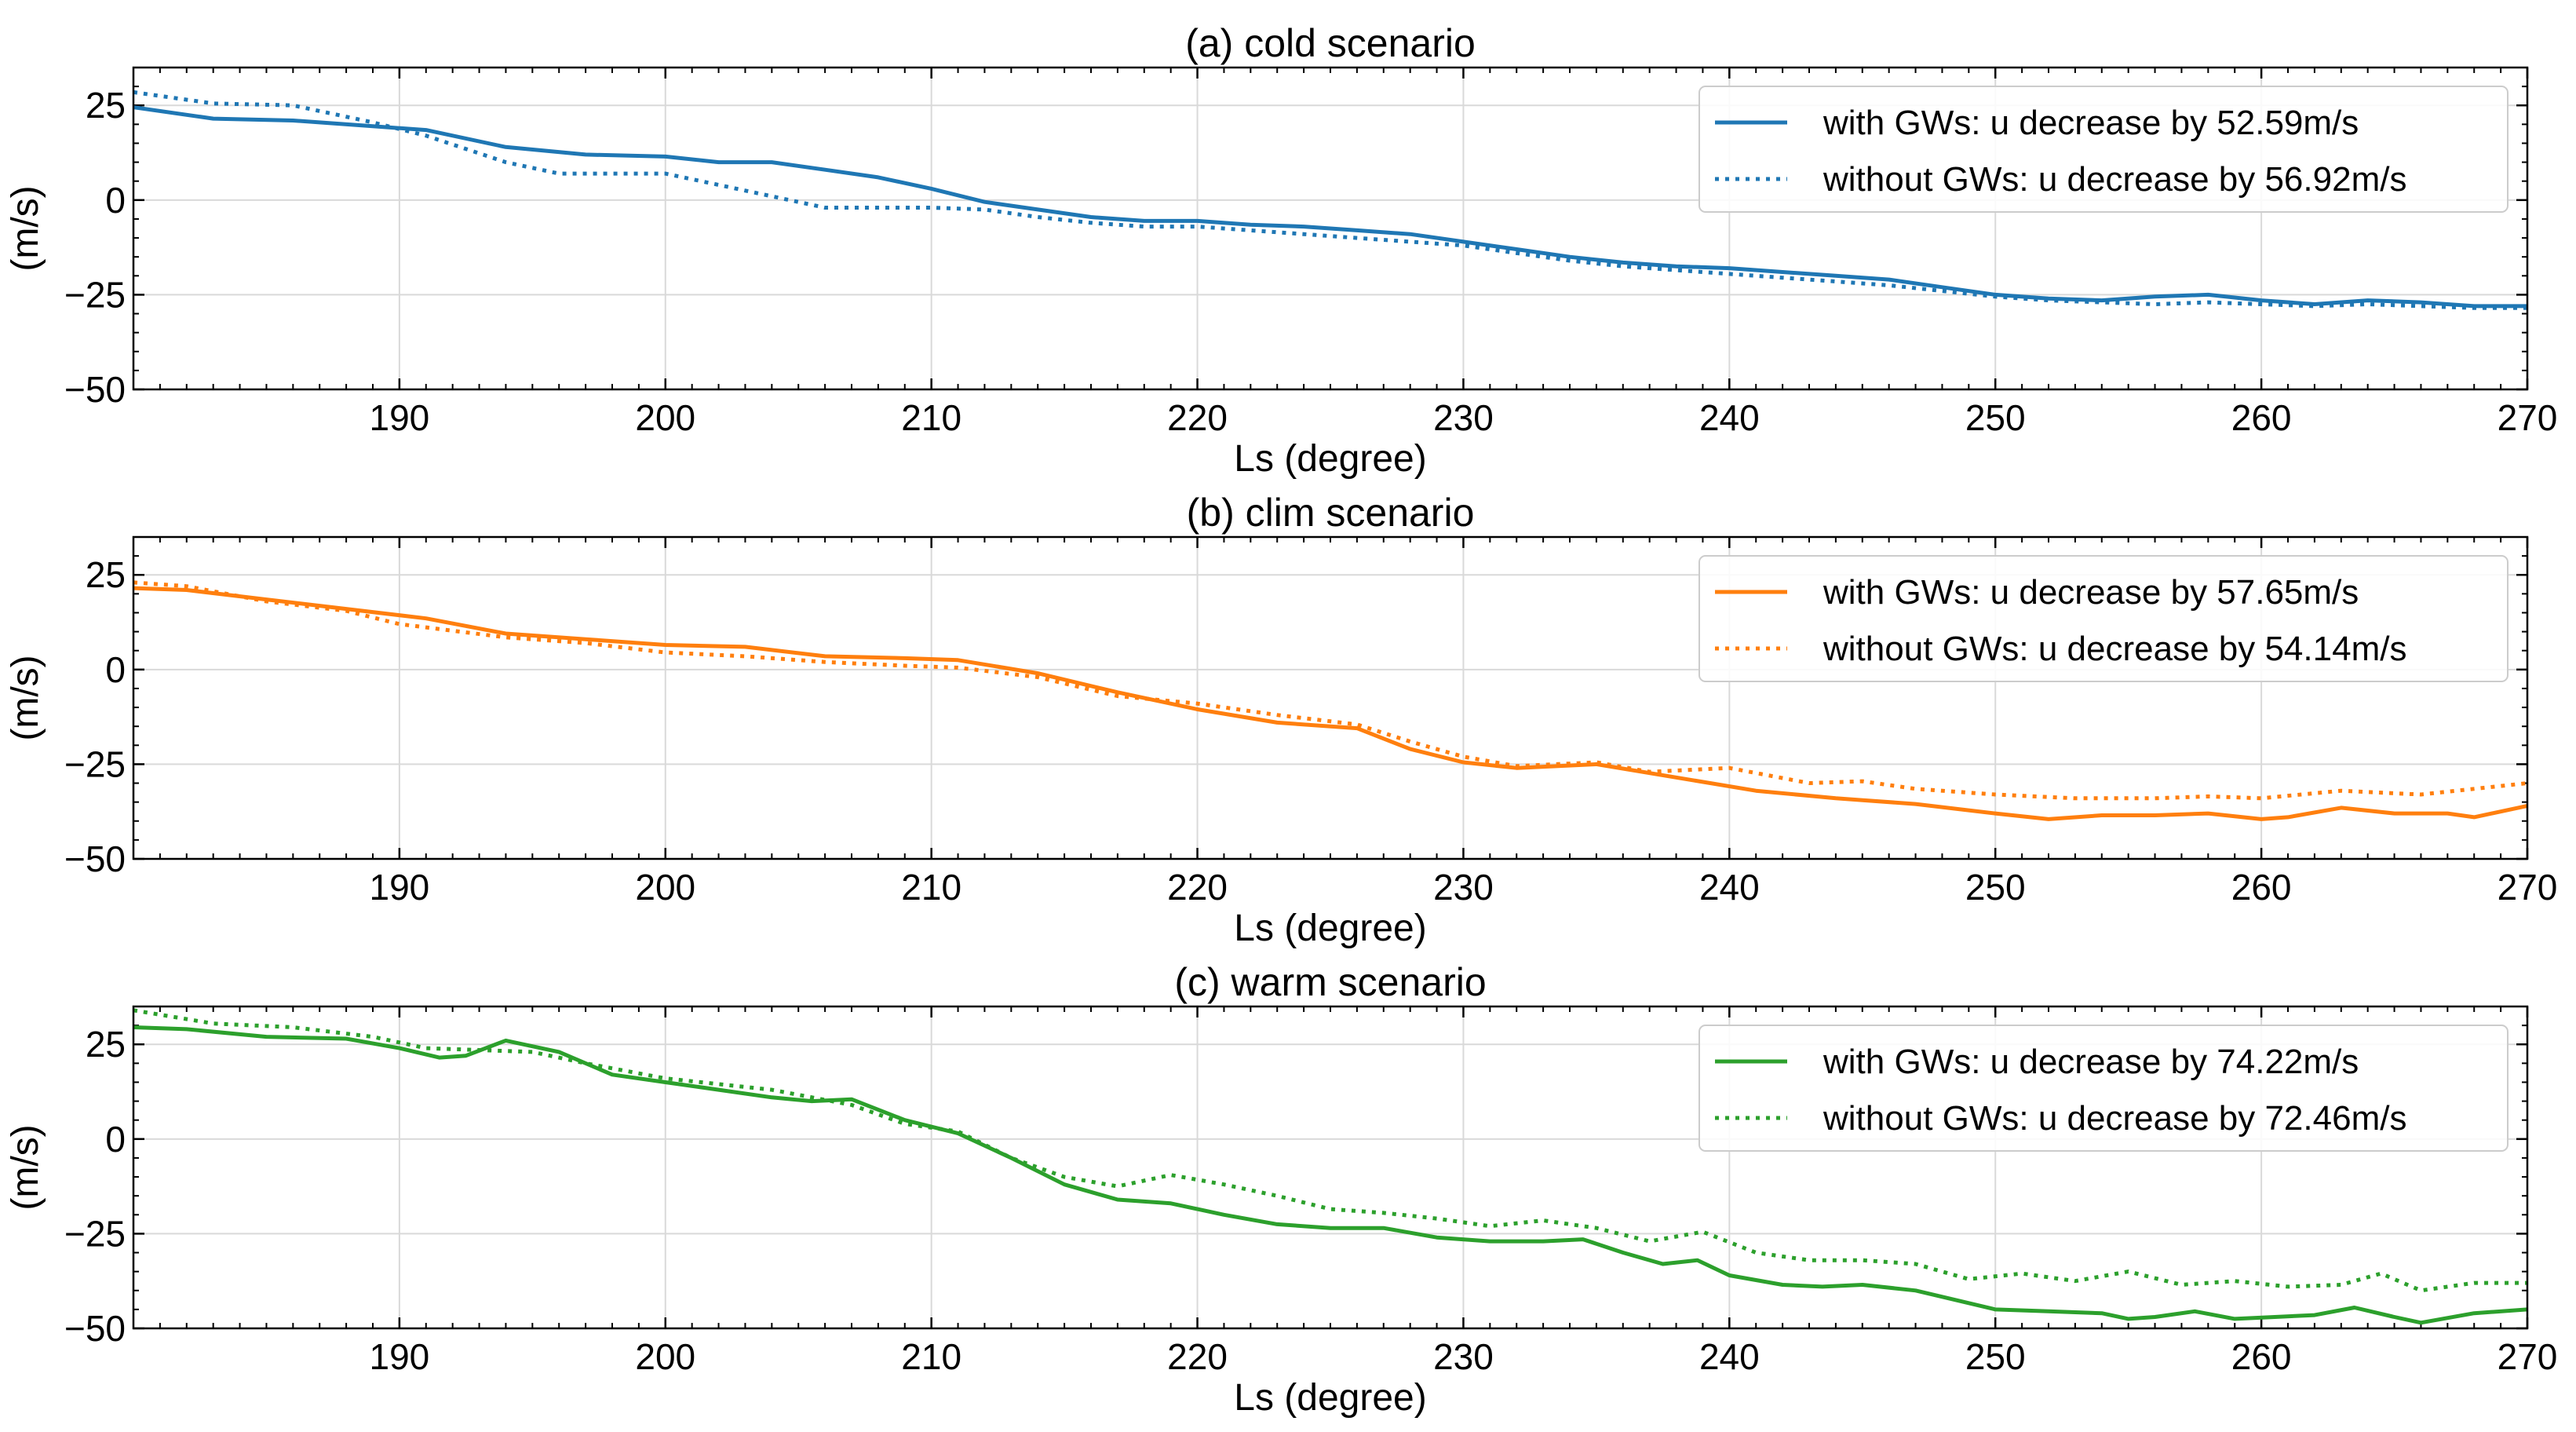 The height and width of the screenshot is (1432, 2576). What do you see at coordinates (1330, 207) in the screenshot?
I see `series-line-with-gws` at bounding box center [1330, 207].